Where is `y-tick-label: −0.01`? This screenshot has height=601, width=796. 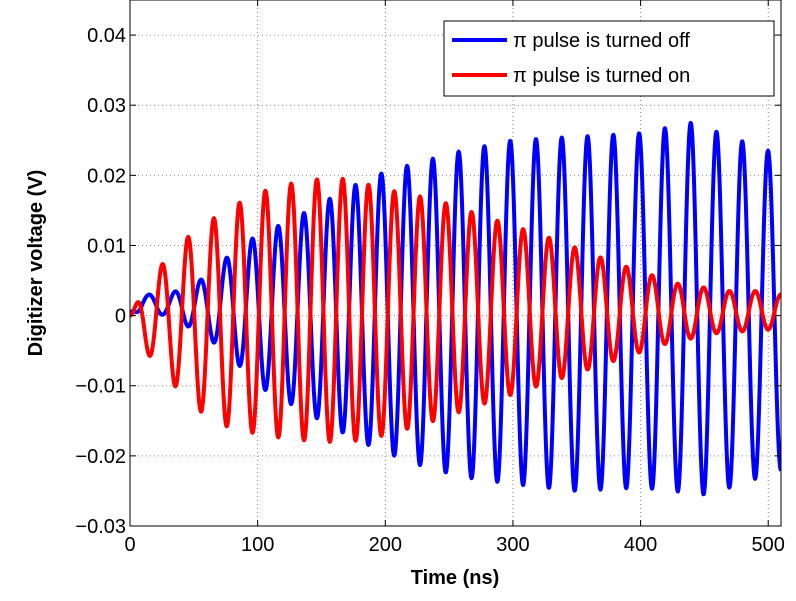
y-tick-label: −0.01 is located at coordinates (100, 387).